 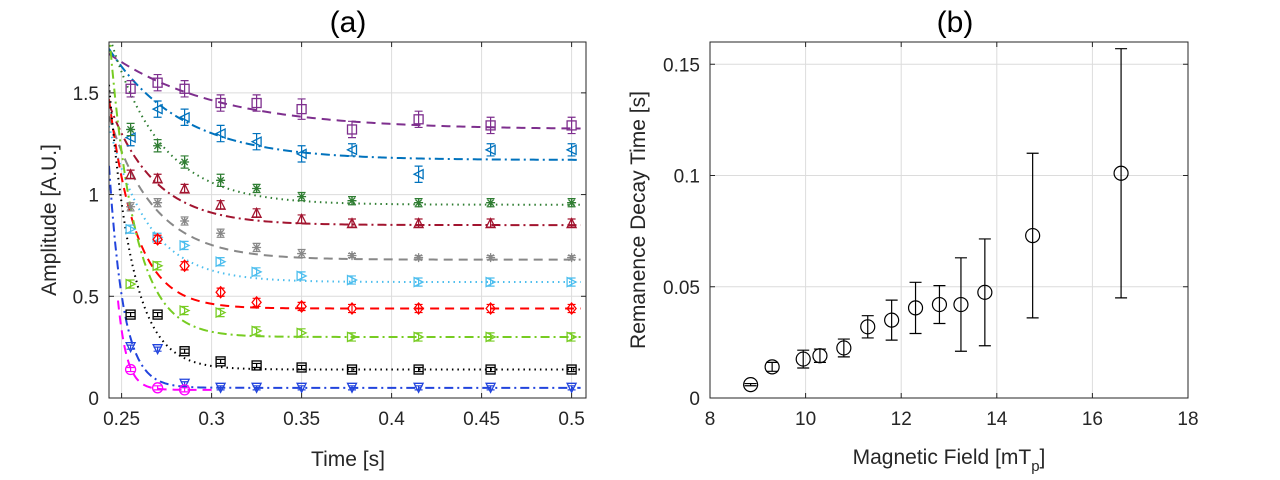 What do you see at coordinates (93, 399) in the screenshot?
I see `y-tick-label: 0` at bounding box center [93, 399].